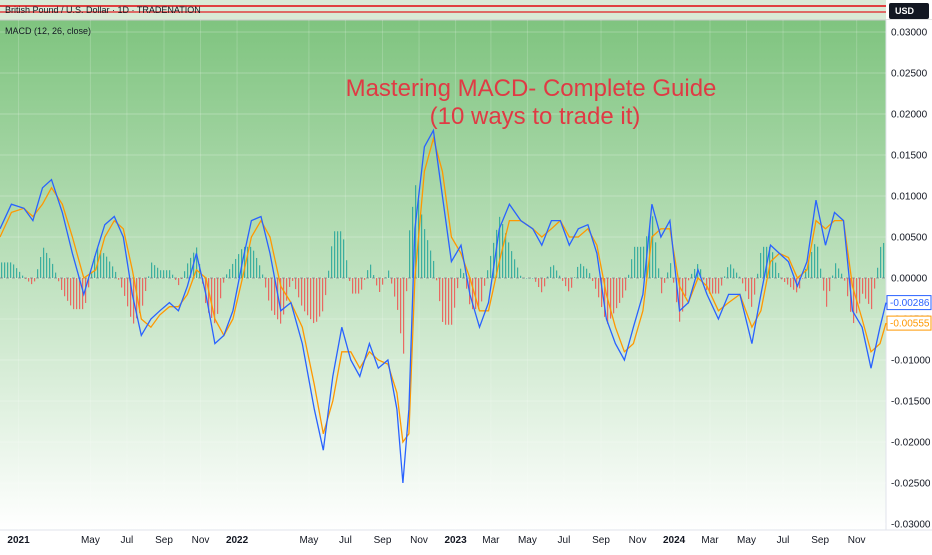  Describe the element at coordinates (909, 74) in the screenshot. I see `y-tick-label: 0.02500` at that location.